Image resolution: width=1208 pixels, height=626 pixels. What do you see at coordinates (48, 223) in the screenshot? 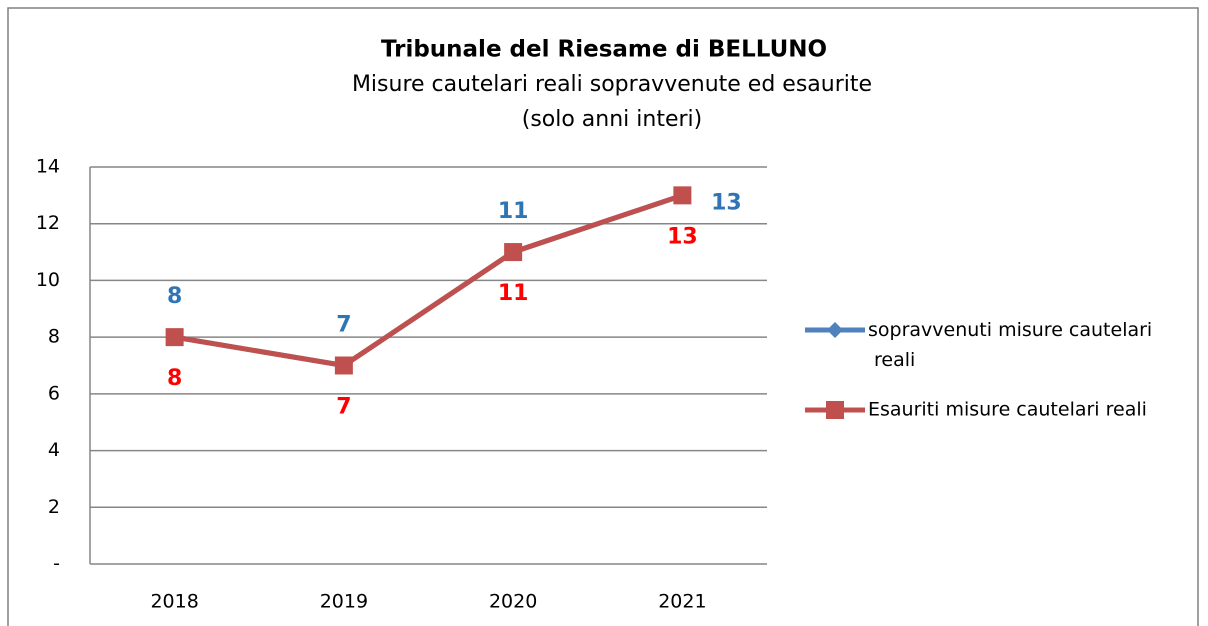
I see `y-tick-label: 12` at bounding box center [48, 223].